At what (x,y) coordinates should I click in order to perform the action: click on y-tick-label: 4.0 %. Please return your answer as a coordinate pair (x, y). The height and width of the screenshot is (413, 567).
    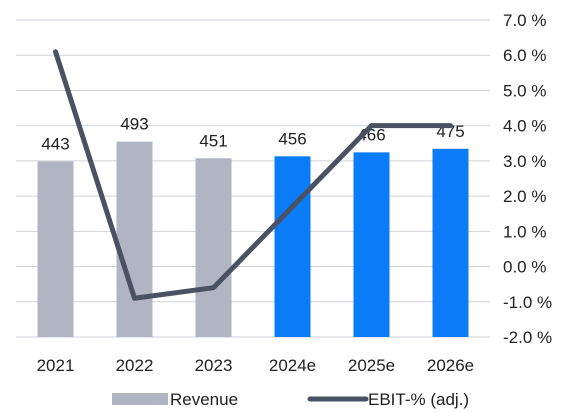
    Looking at the image, I should click on (524, 126).